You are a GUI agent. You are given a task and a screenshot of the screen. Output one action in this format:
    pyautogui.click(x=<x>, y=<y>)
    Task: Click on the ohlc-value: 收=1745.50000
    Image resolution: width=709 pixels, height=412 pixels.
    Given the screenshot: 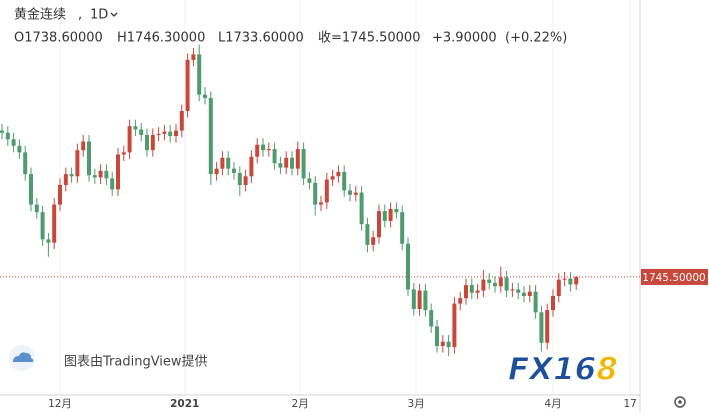 What is the action you would take?
    pyautogui.click(x=369, y=38)
    